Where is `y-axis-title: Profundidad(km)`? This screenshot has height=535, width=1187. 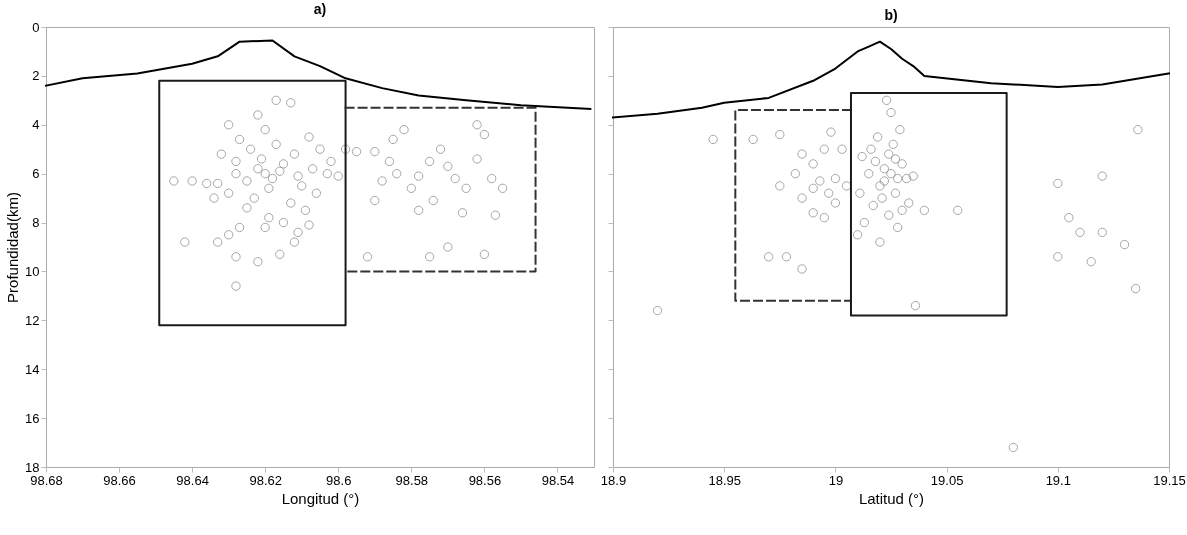
y-axis-title: Profundidad(km) is located at coordinates (13, 247).